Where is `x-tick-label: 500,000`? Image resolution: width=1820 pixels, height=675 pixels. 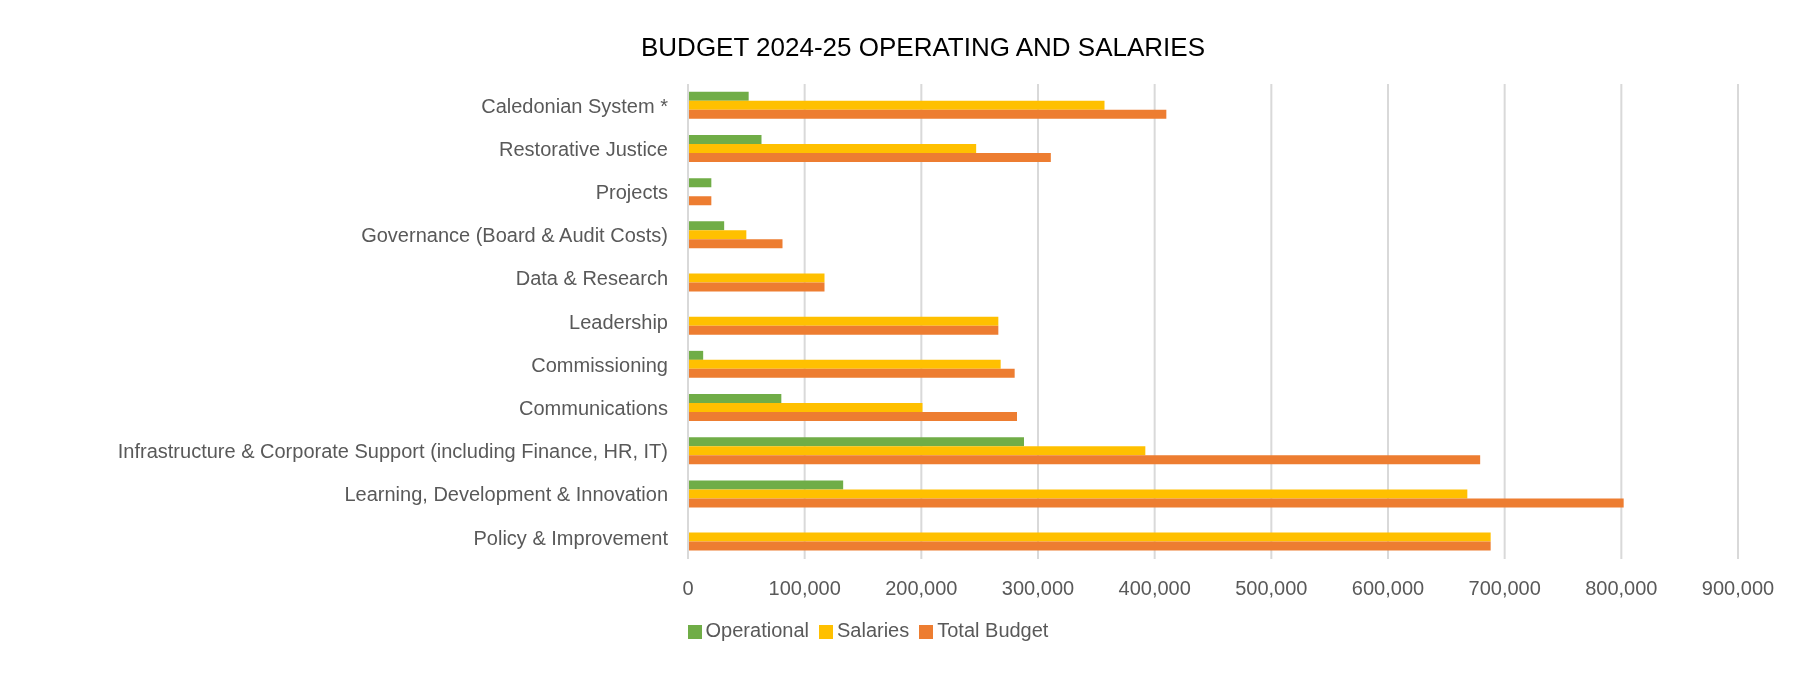
x-tick-label: 500,000 is located at coordinates (1271, 588).